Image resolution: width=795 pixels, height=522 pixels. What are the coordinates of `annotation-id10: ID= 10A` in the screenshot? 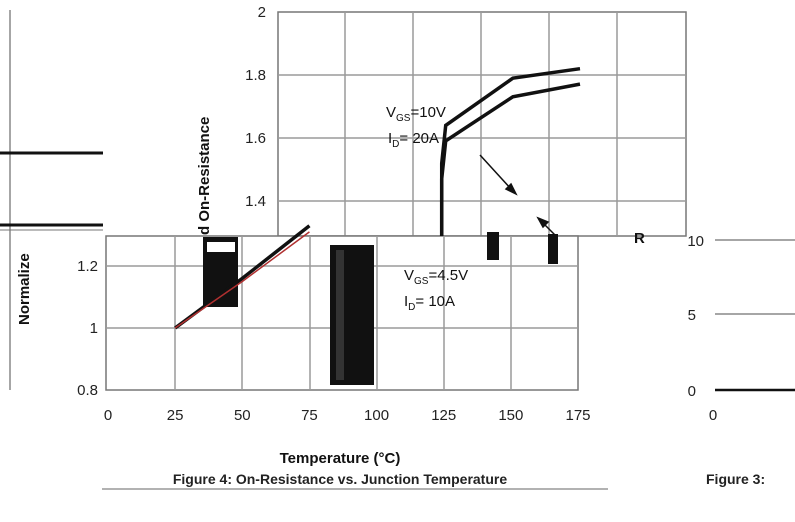 It's located at (429, 303).